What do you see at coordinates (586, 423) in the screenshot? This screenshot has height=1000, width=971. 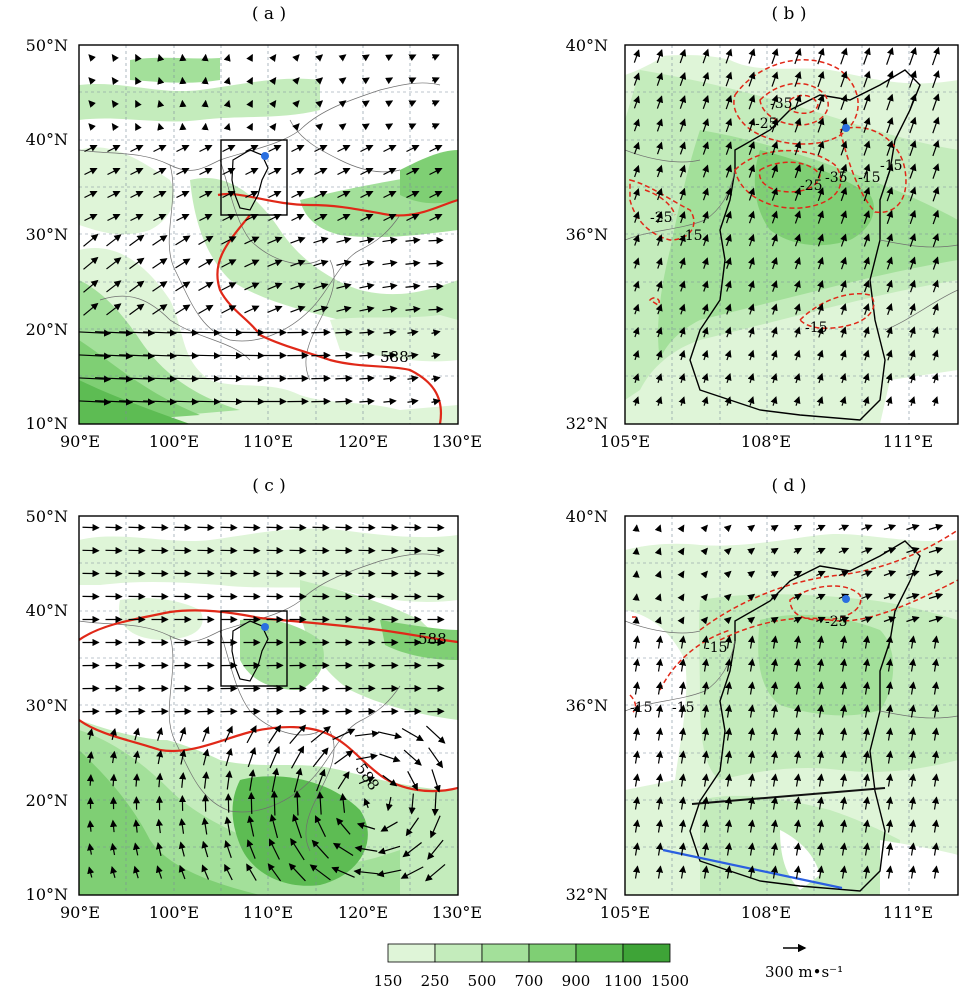 I see `lat-label: 32°N` at bounding box center [586, 423].